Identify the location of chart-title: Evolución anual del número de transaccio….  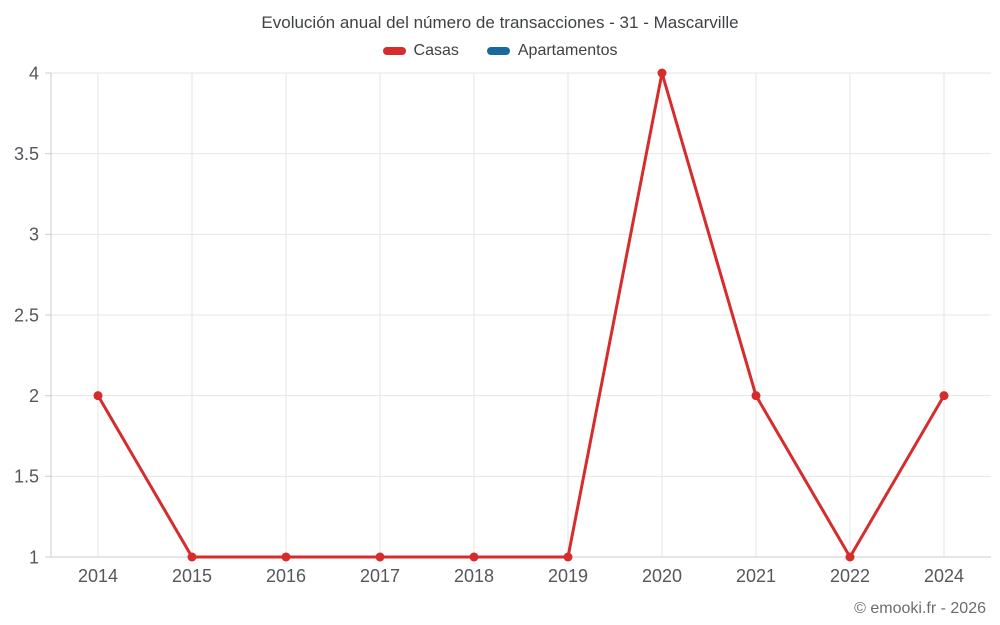
(500, 22).